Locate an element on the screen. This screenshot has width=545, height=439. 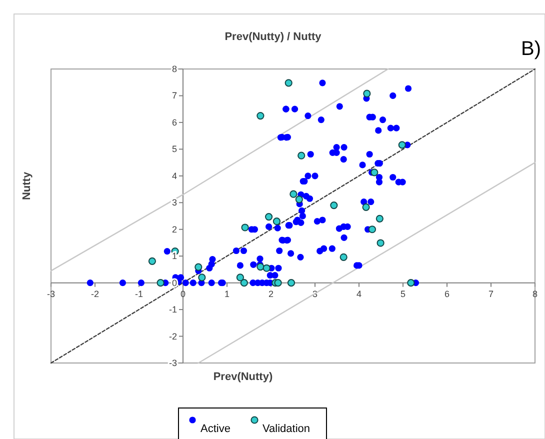
y-axis-title: Nutty is located at coordinates (27, 185).